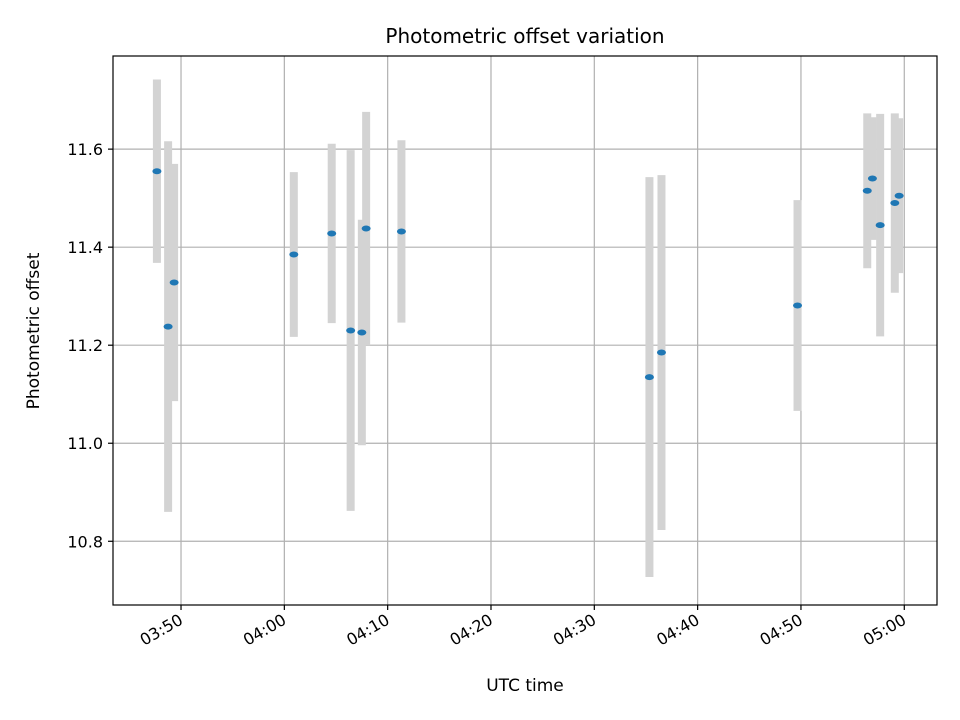 Image resolution: width=960 pixels, height=720 pixels. What do you see at coordinates (85, 443) in the screenshot?
I see `y-tick-label: 11.0` at bounding box center [85, 443].